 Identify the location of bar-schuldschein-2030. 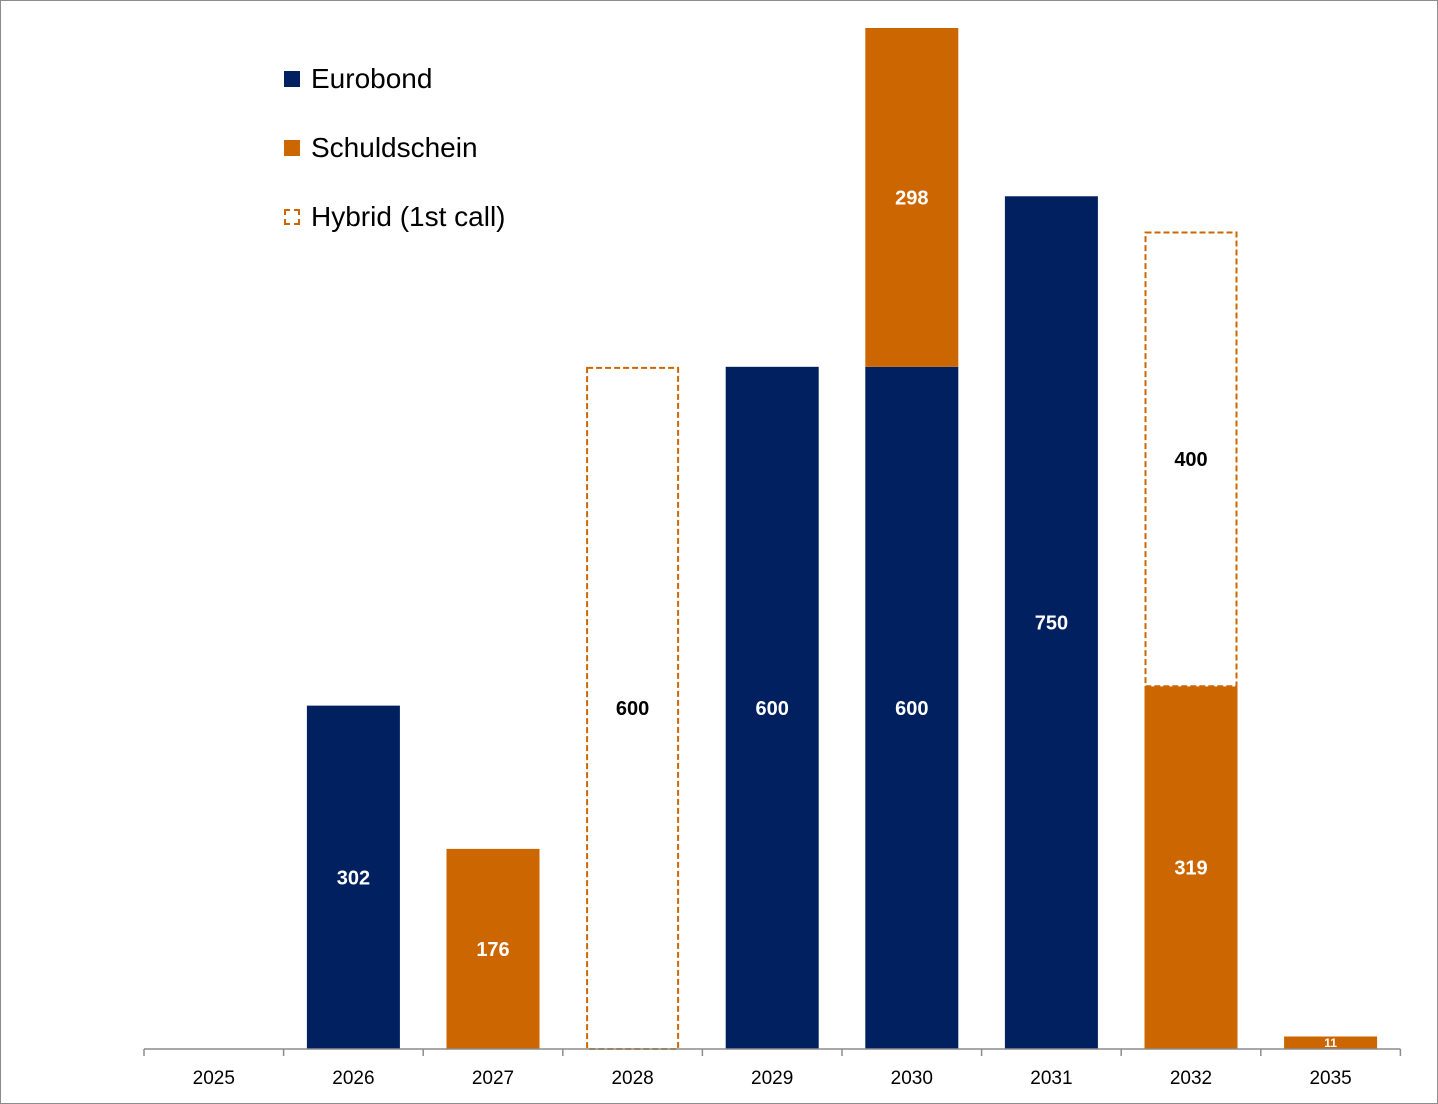
(912, 197).